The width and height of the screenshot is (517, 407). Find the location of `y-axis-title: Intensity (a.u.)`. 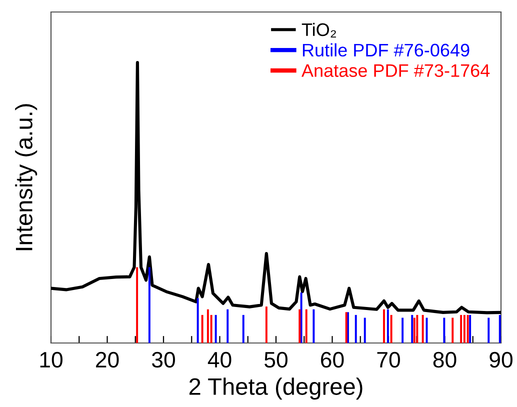

y-axis-title: Intensity (a.u.) is located at coordinates (26, 177).